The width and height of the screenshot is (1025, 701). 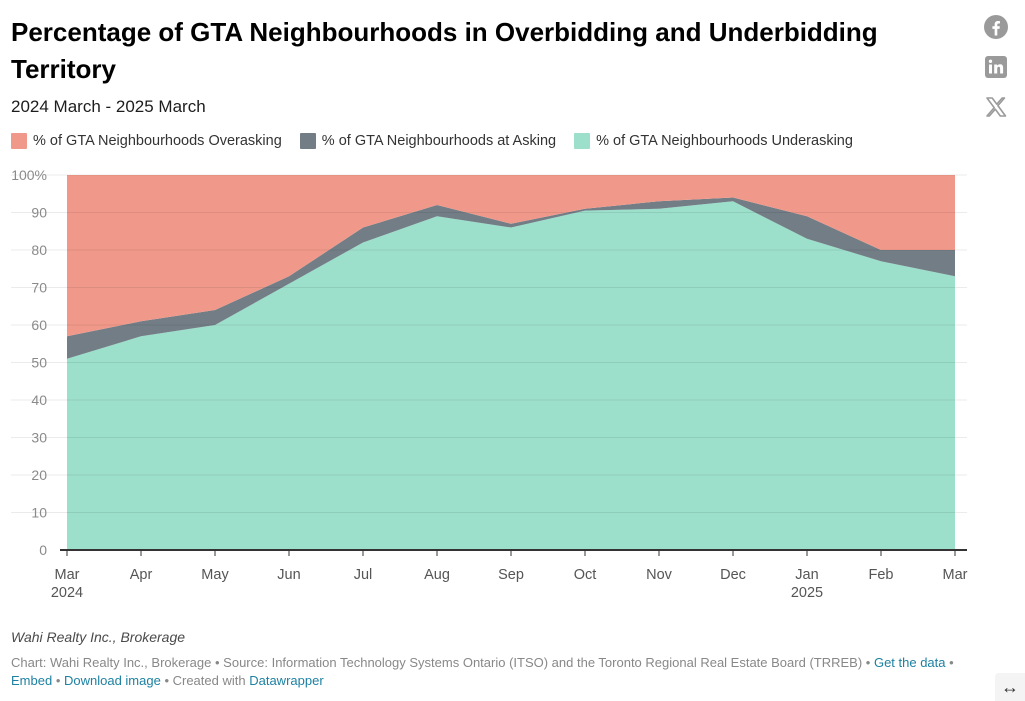 I want to click on y-tick-label-50: 50, so click(x=39, y=363).